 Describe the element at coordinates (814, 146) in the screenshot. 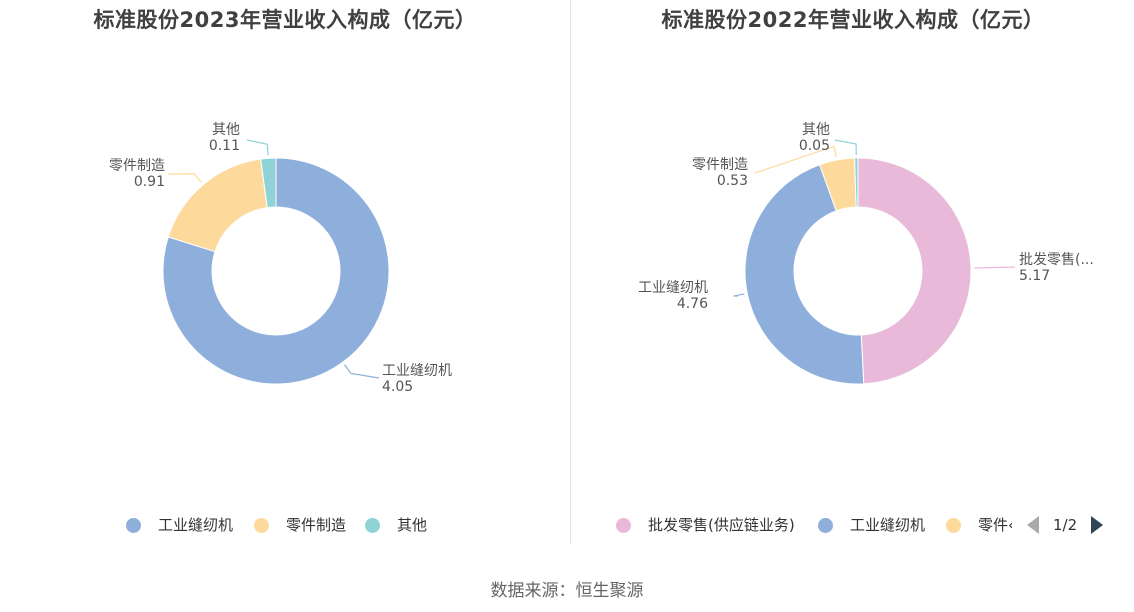

I see `slice-value-label: 0.05` at that location.